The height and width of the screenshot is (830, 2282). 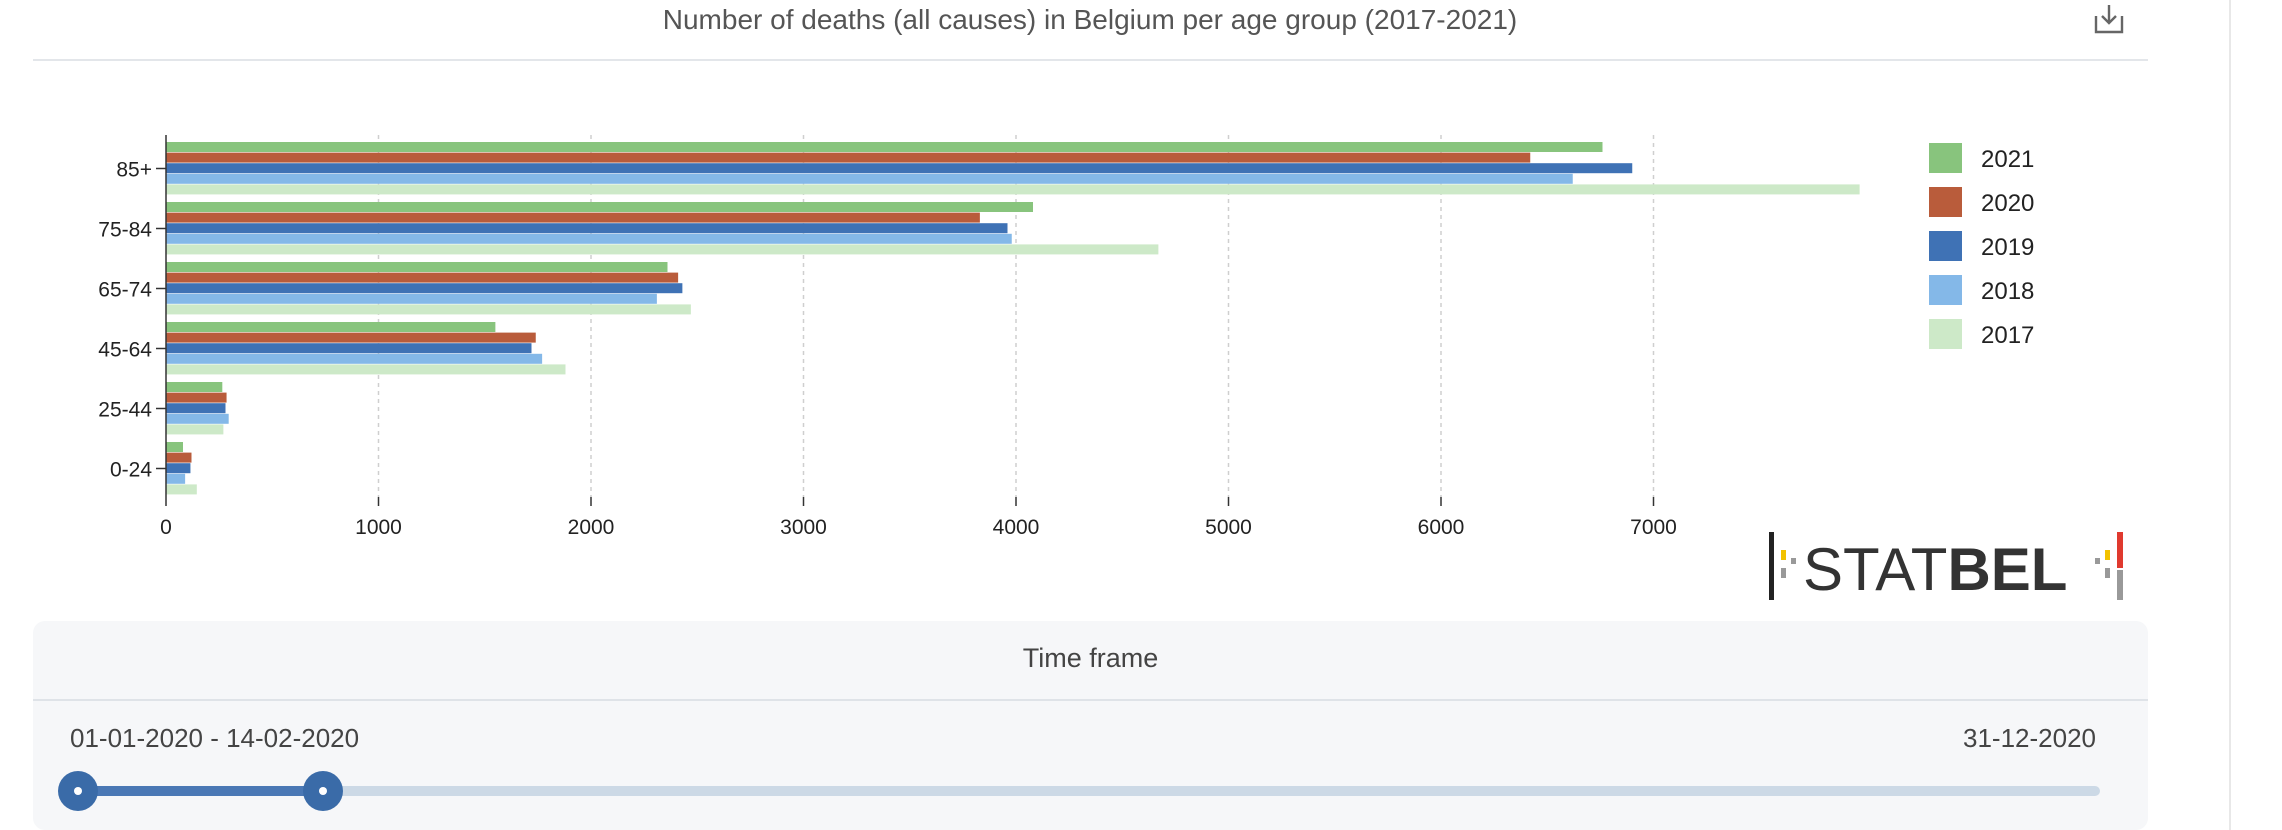 I want to click on bar-2018-85plus, so click(x=869, y=178).